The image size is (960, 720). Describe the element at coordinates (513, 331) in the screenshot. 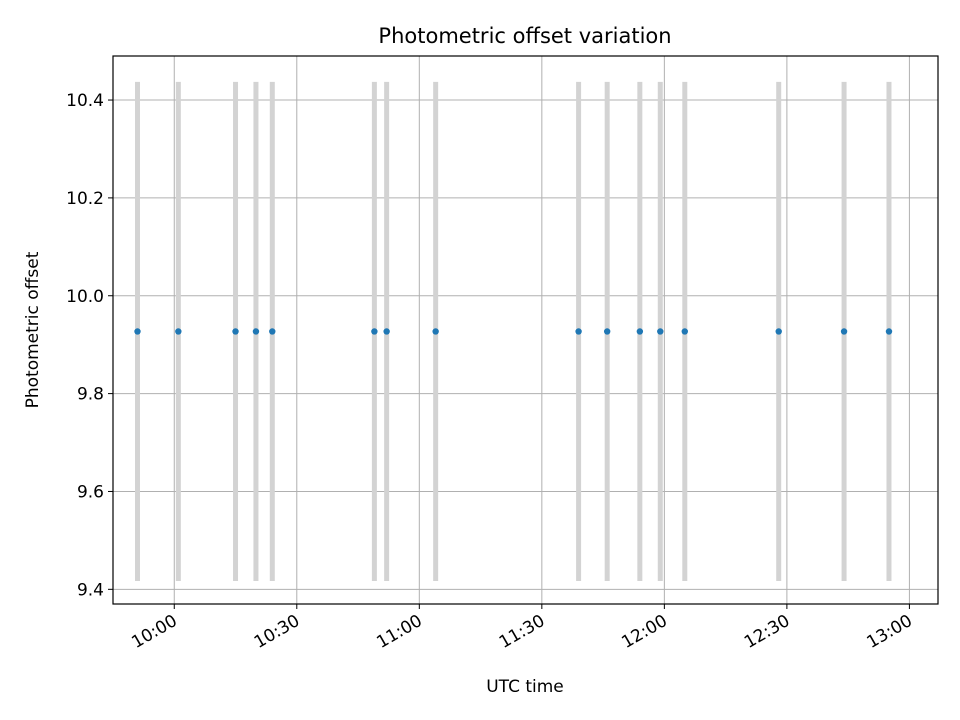

I see `data-points` at that location.